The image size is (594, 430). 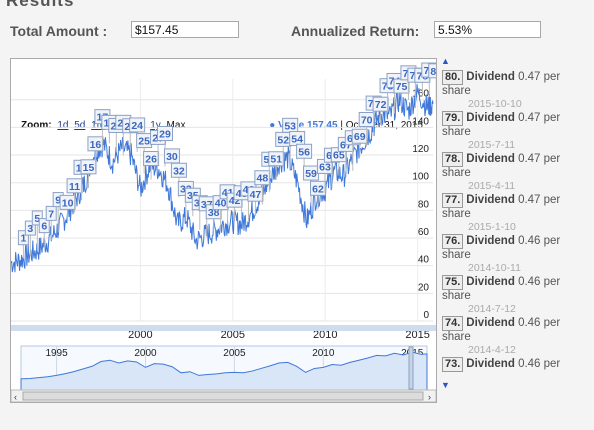 What do you see at coordinates (426, 315) in the screenshot?
I see `y-tick-label: 0` at bounding box center [426, 315].